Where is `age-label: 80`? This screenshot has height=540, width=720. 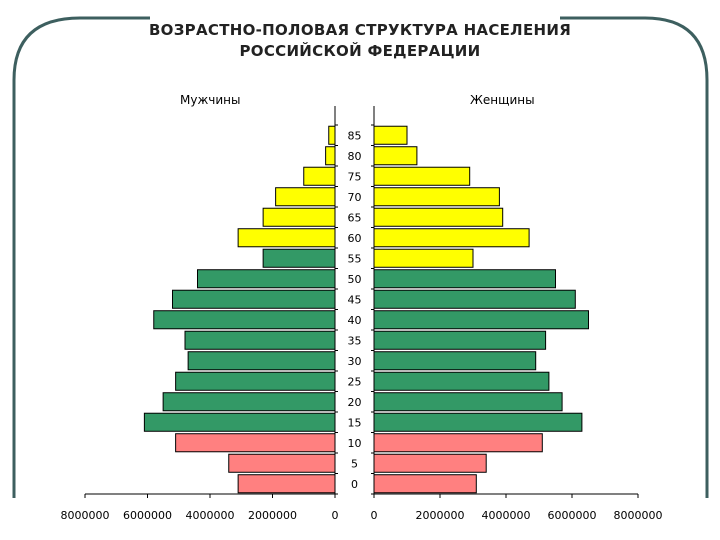 age-label: 80 is located at coordinates (355, 156).